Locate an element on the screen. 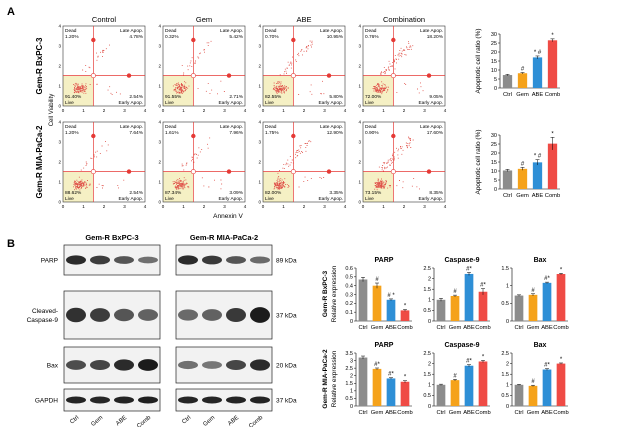 The image size is (621, 427). quad-live-value: 87.34% is located at coordinates (173, 193).